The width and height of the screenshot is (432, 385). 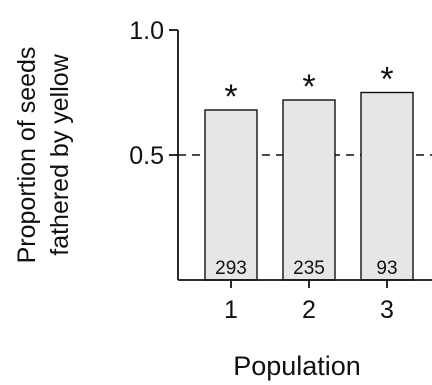 What do you see at coordinates (146, 31) in the screenshot?
I see `y-tick-label: 1.0` at bounding box center [146, 31].